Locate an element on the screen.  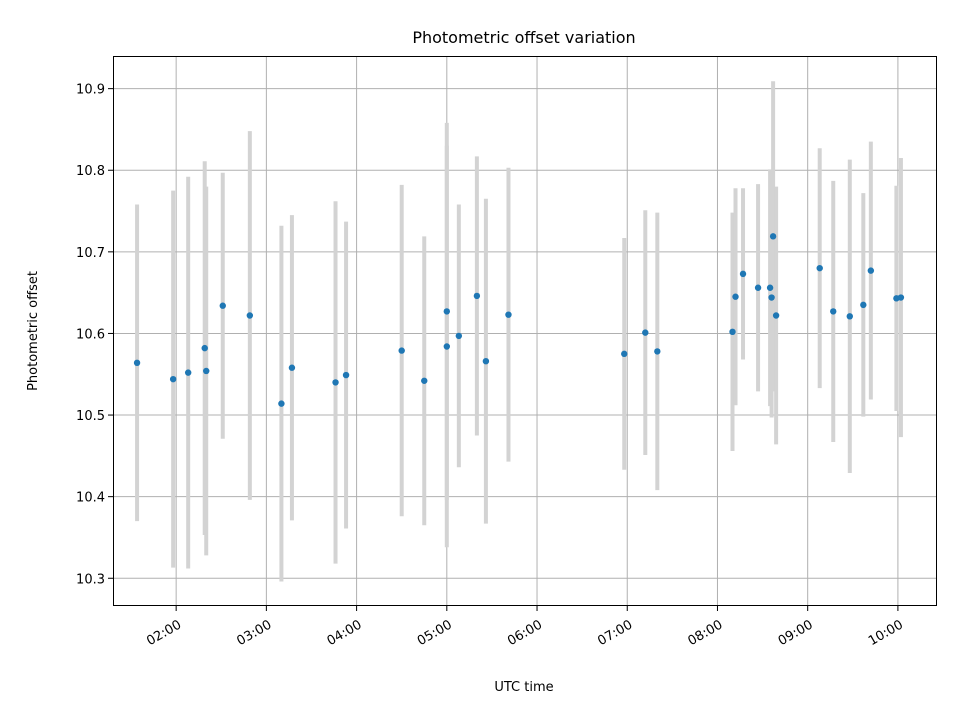
y-axis-label: Photometric offset is located at coordinates (33, 331).